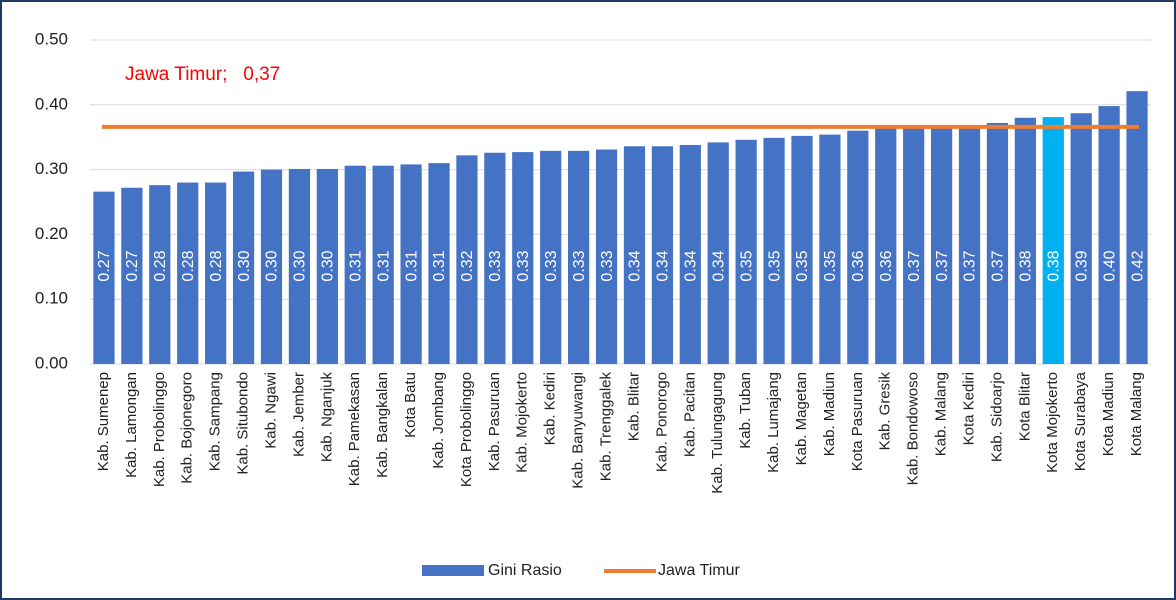 The image size is (1176, 600). What do you see at coordinates (996, 417) in the screenshot?
I see `x-tick-label: Kab. Sidoarjo` at bounding box center [996, 417].